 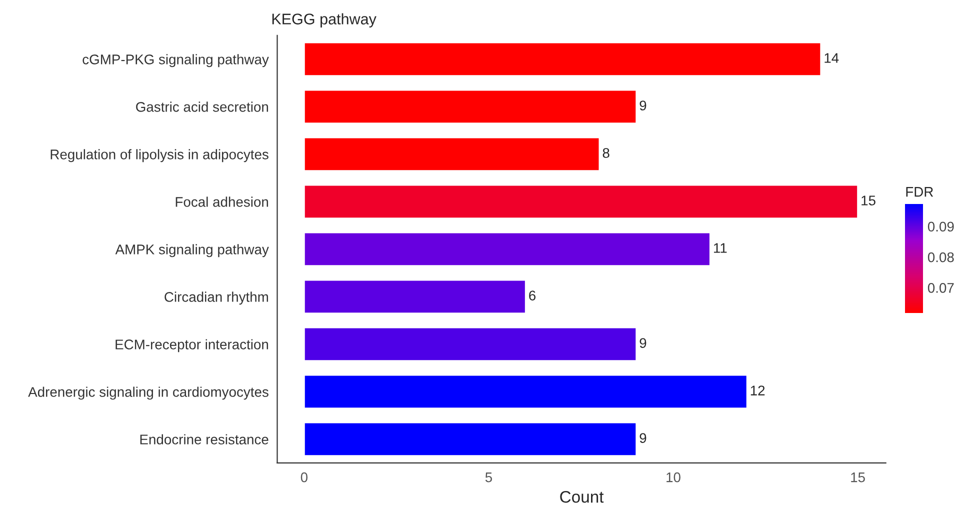 What do you see at coordinates (606, 153) in the screenshot?
I see `data-label: 8` at bounding box center [606, 153].